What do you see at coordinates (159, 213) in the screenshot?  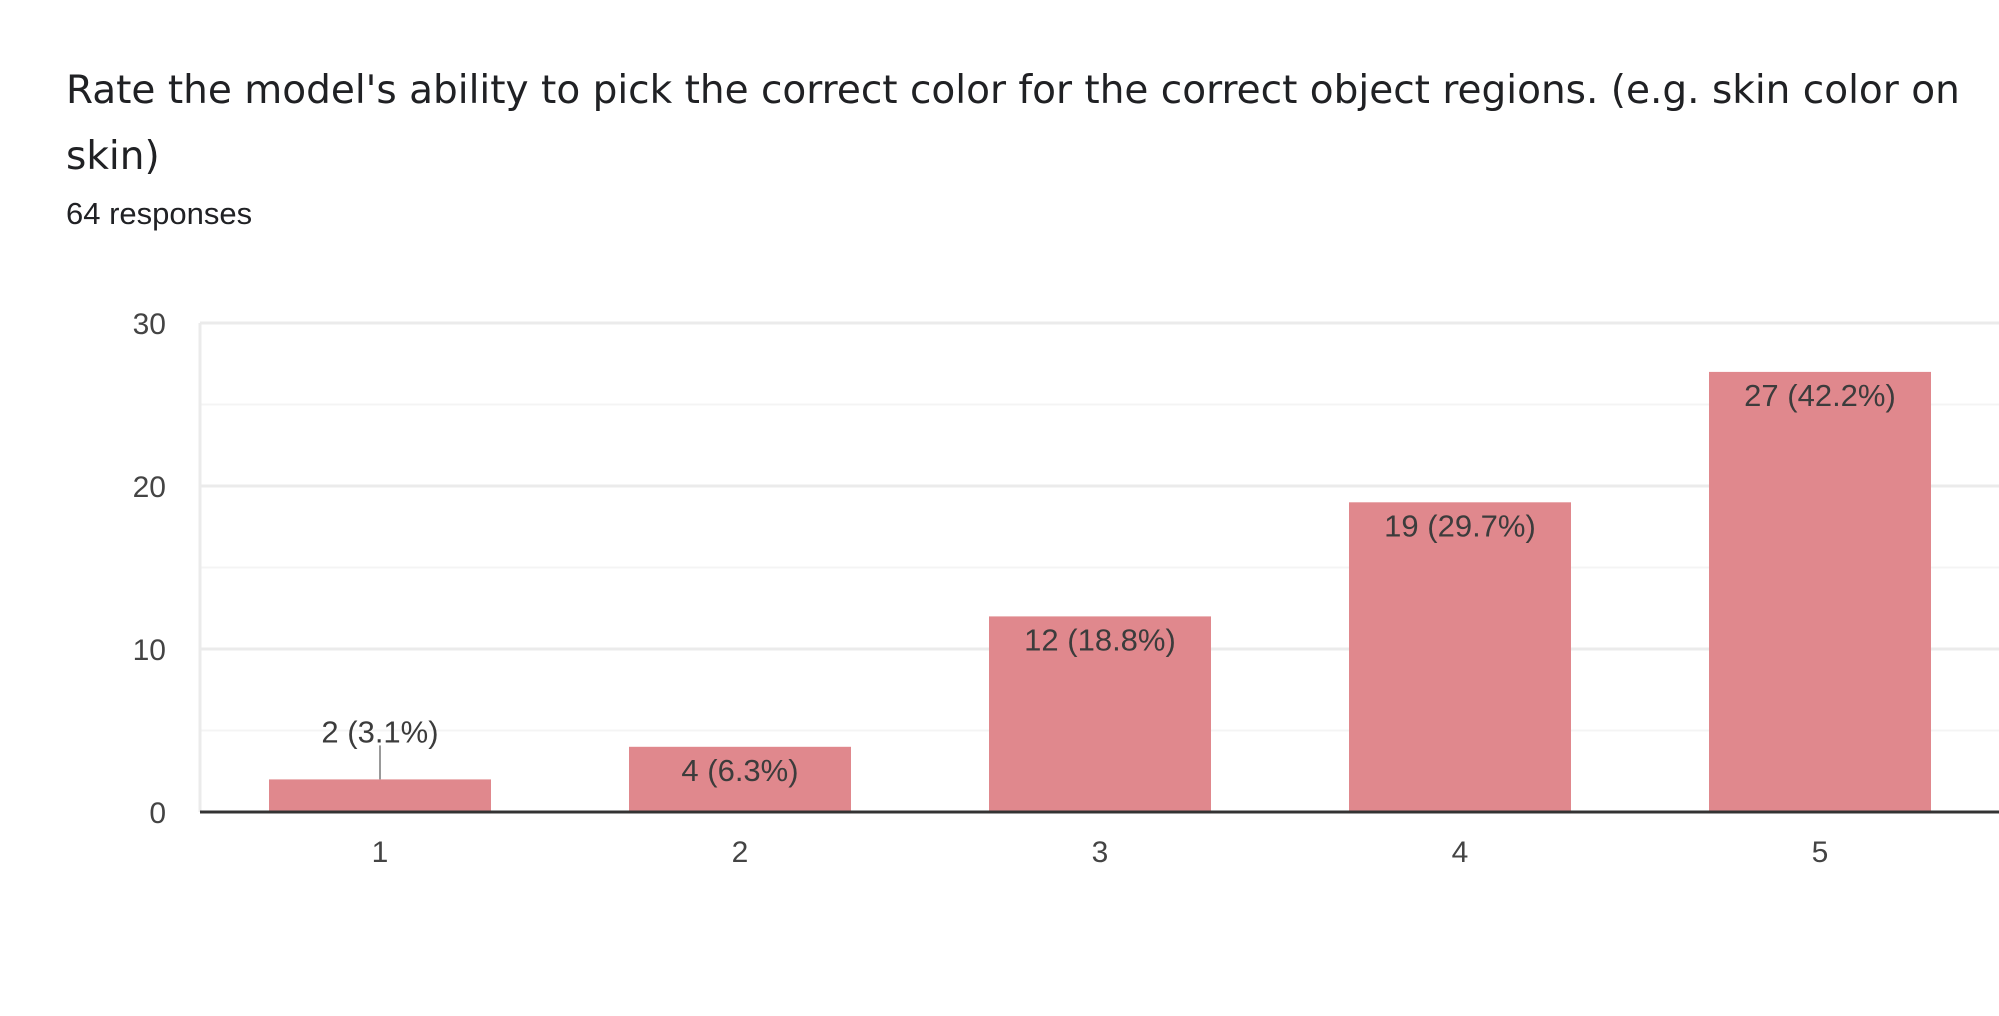 I see `response-count: 64 responses` at bounding box center [159, 213].